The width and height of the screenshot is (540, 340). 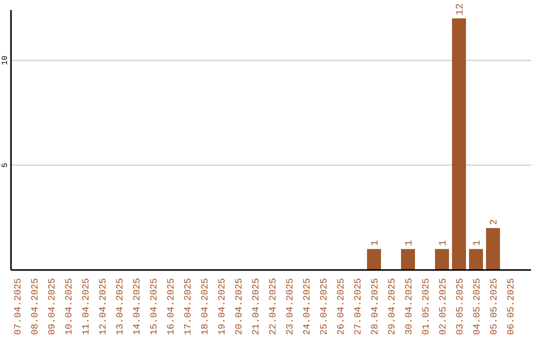 What do you see at coordinates (154, 307) in the screenshot?
I see `x-tick-label: 15.04.2025` at bounding box center [154, 307].